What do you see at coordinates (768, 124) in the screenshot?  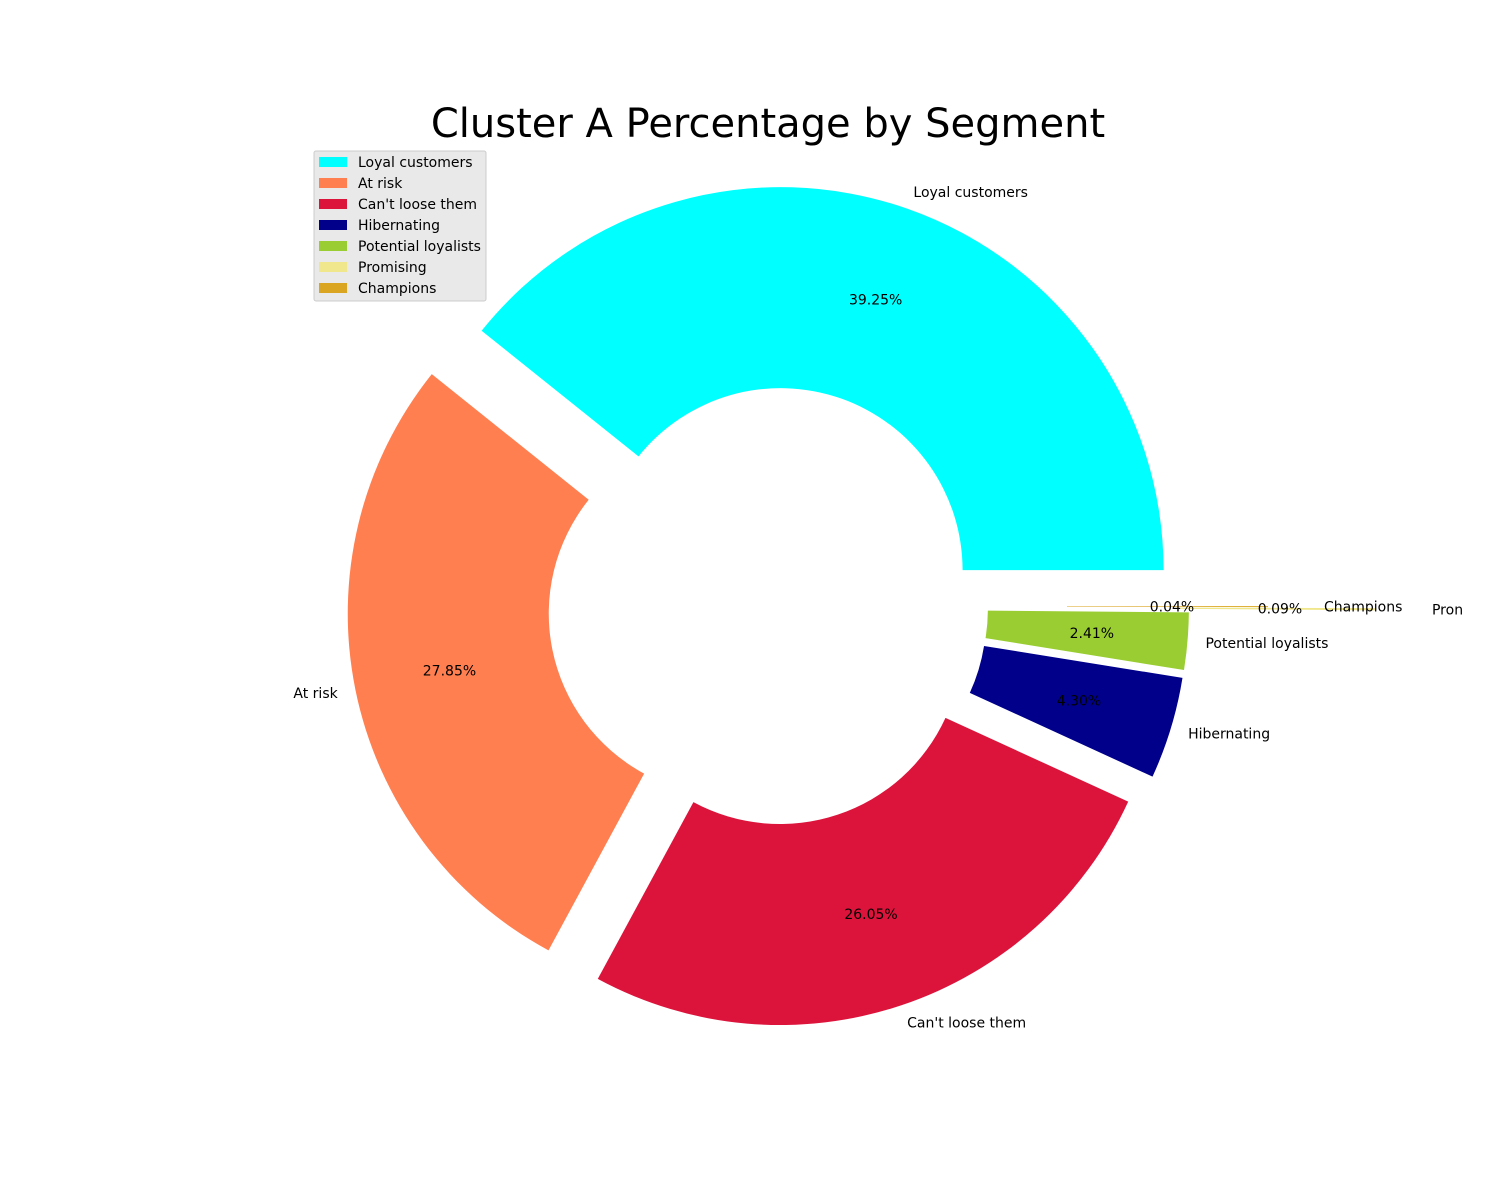 I see `chart-title: Cluster A Percentage by Segment` at bounding box center [768, 124].